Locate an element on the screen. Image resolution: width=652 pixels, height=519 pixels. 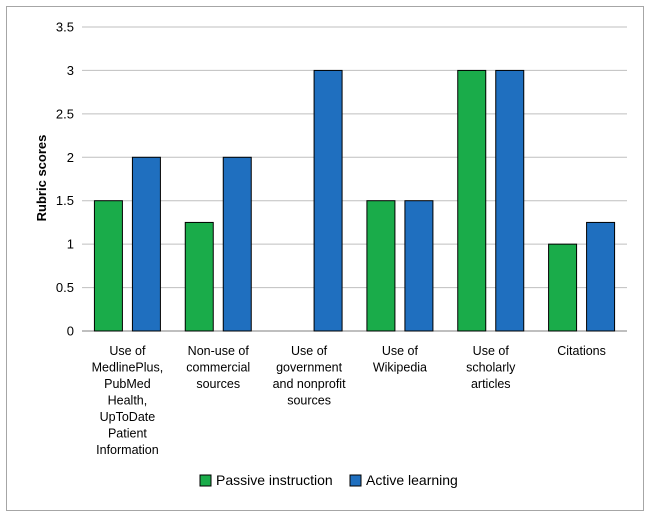
y-tick-label: 3.5 is located at coordinates (65, 27).